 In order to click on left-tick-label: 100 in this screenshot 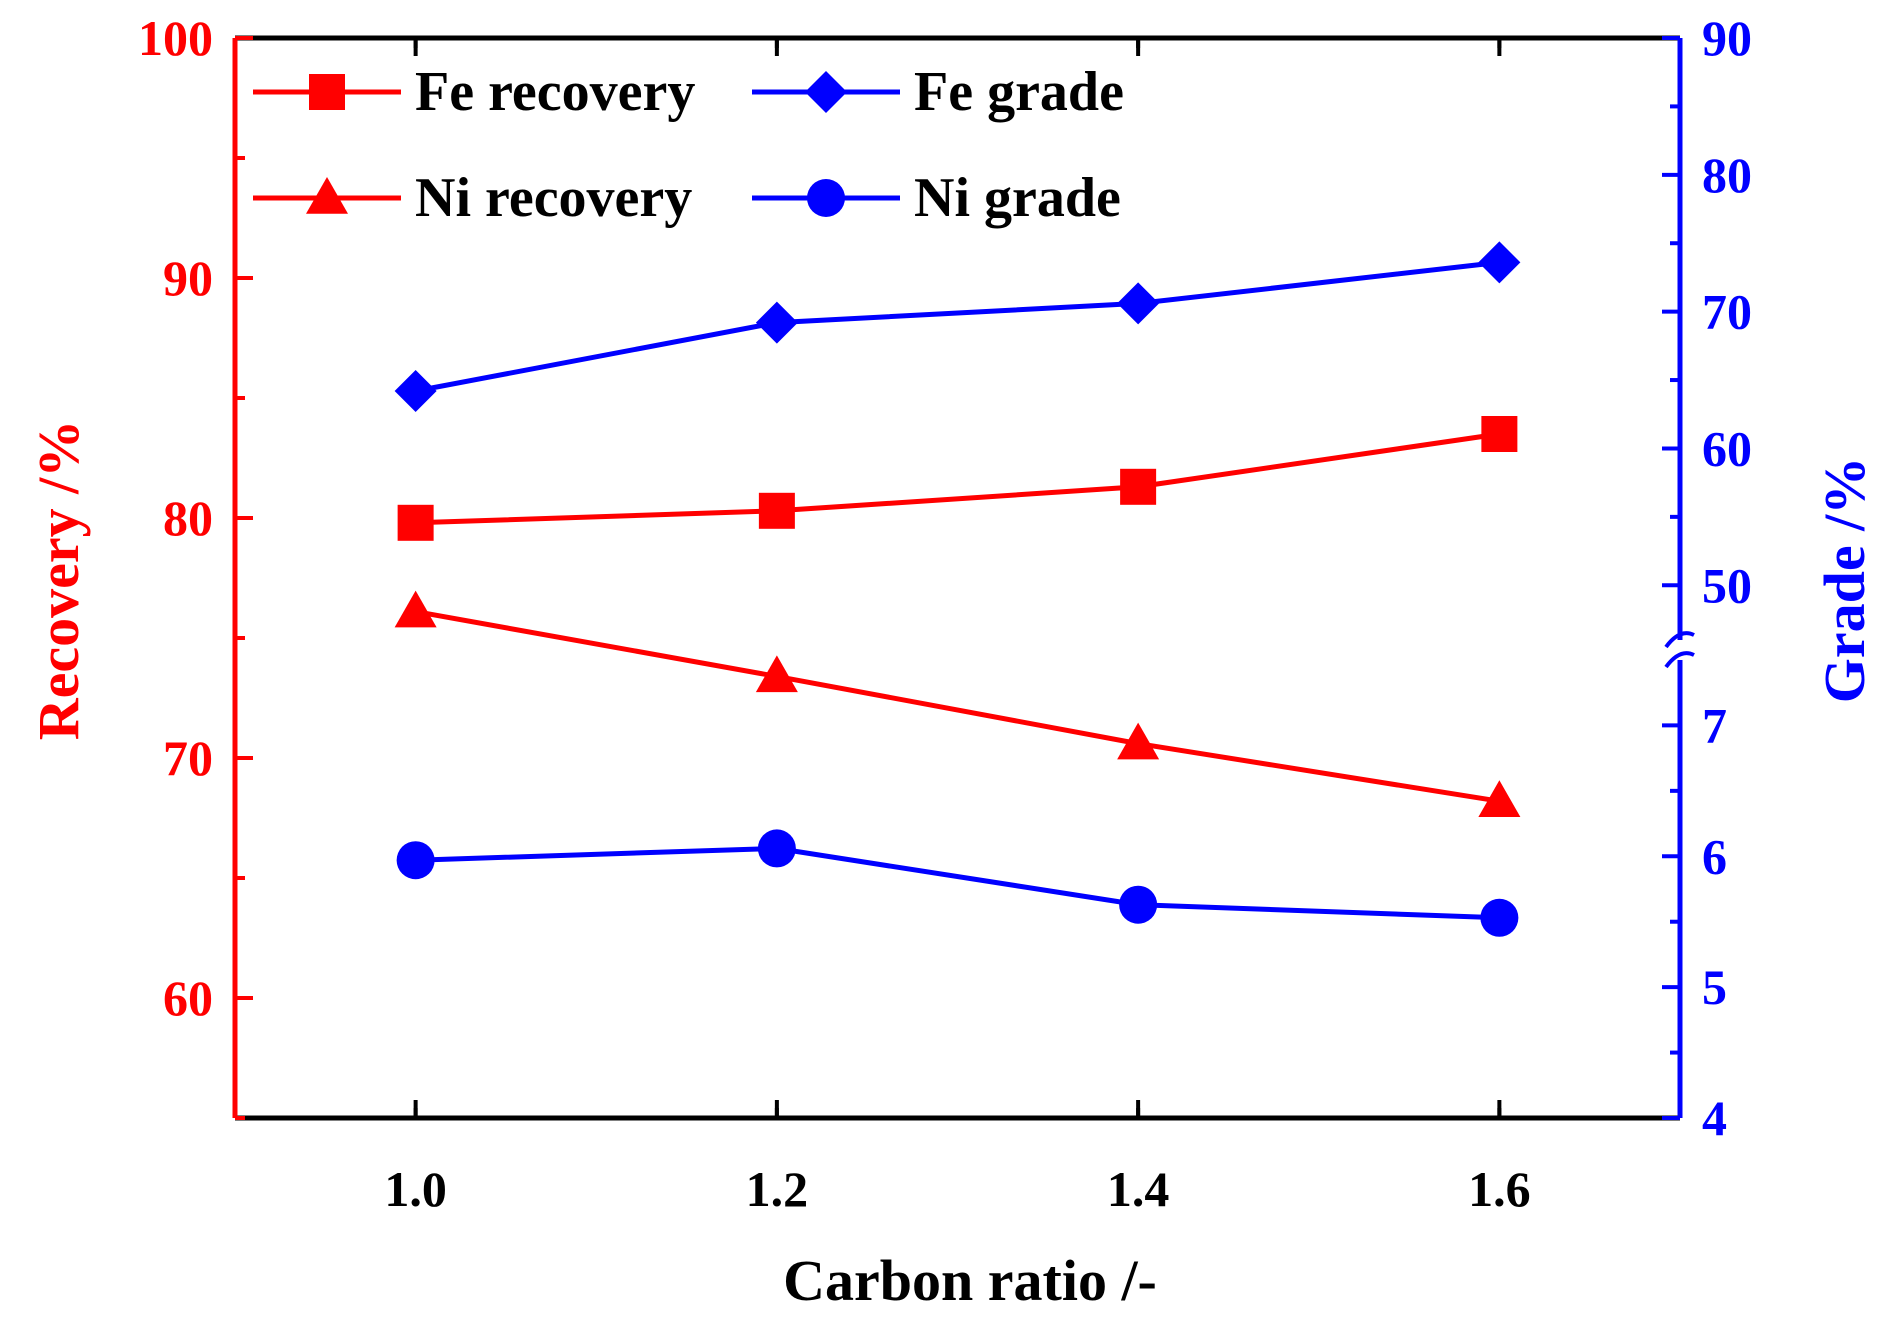, I will do `click(175, 38)`.